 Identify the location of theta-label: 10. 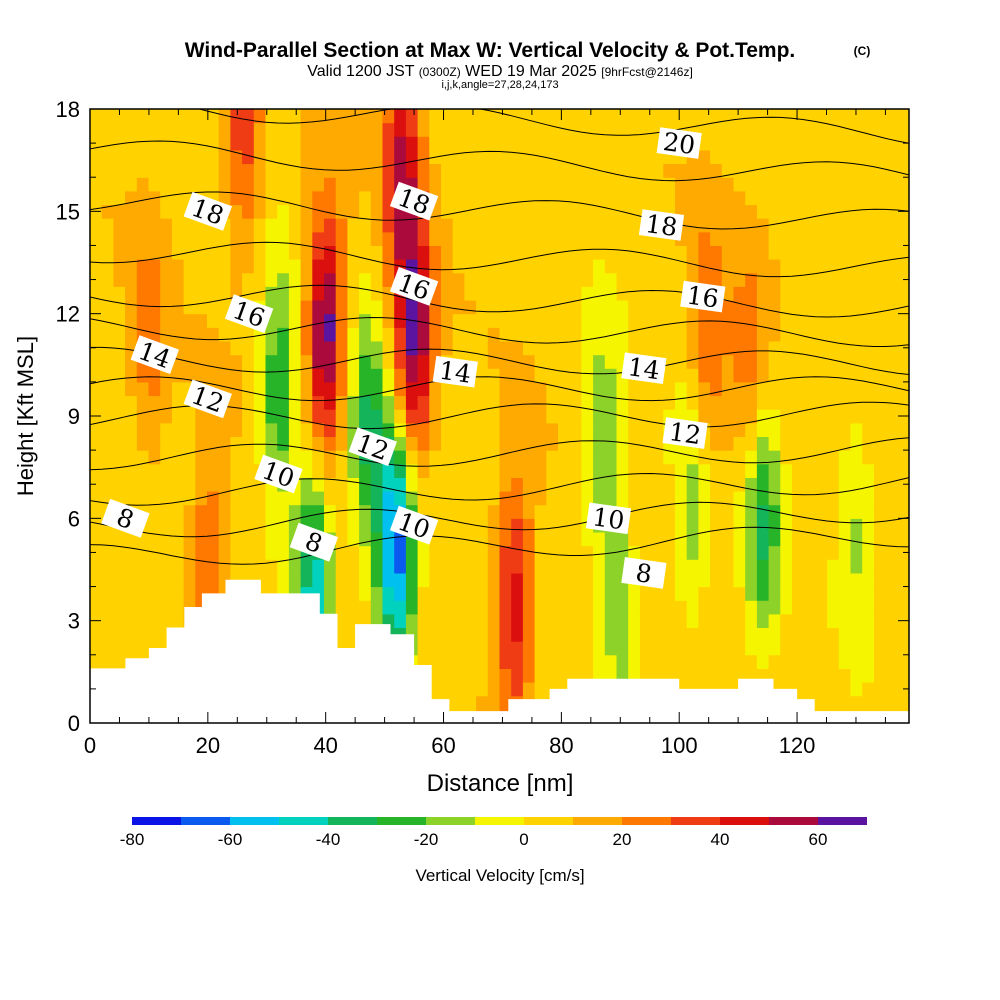
(608, 518).